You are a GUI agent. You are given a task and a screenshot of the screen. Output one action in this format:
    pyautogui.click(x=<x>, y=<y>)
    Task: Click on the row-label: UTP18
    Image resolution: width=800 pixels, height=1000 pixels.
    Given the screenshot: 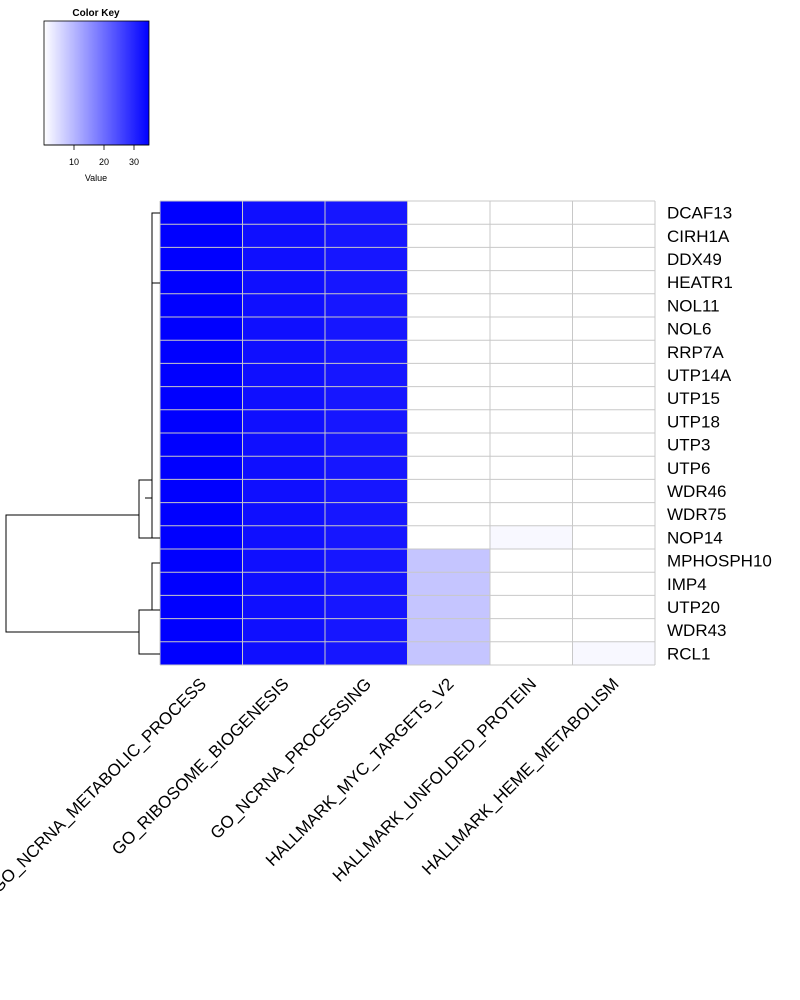 What is the action you would take?
    pyautogui.click(x=693, y=421)
    